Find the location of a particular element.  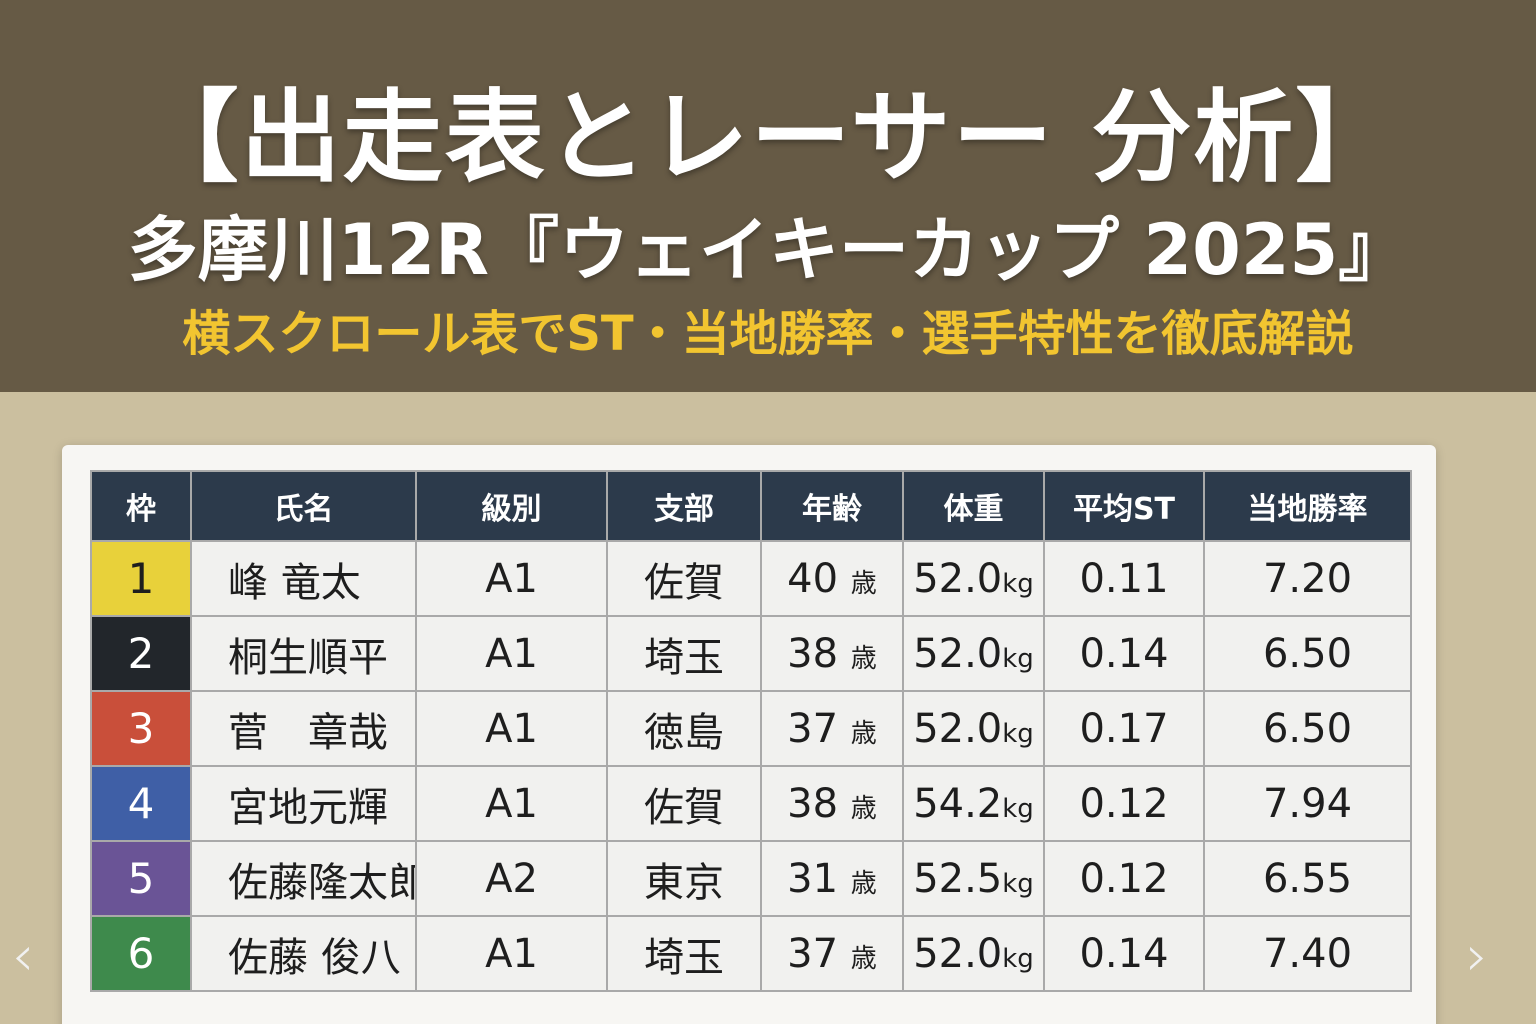

age-value: 31 is located at coordinates (813, 878).